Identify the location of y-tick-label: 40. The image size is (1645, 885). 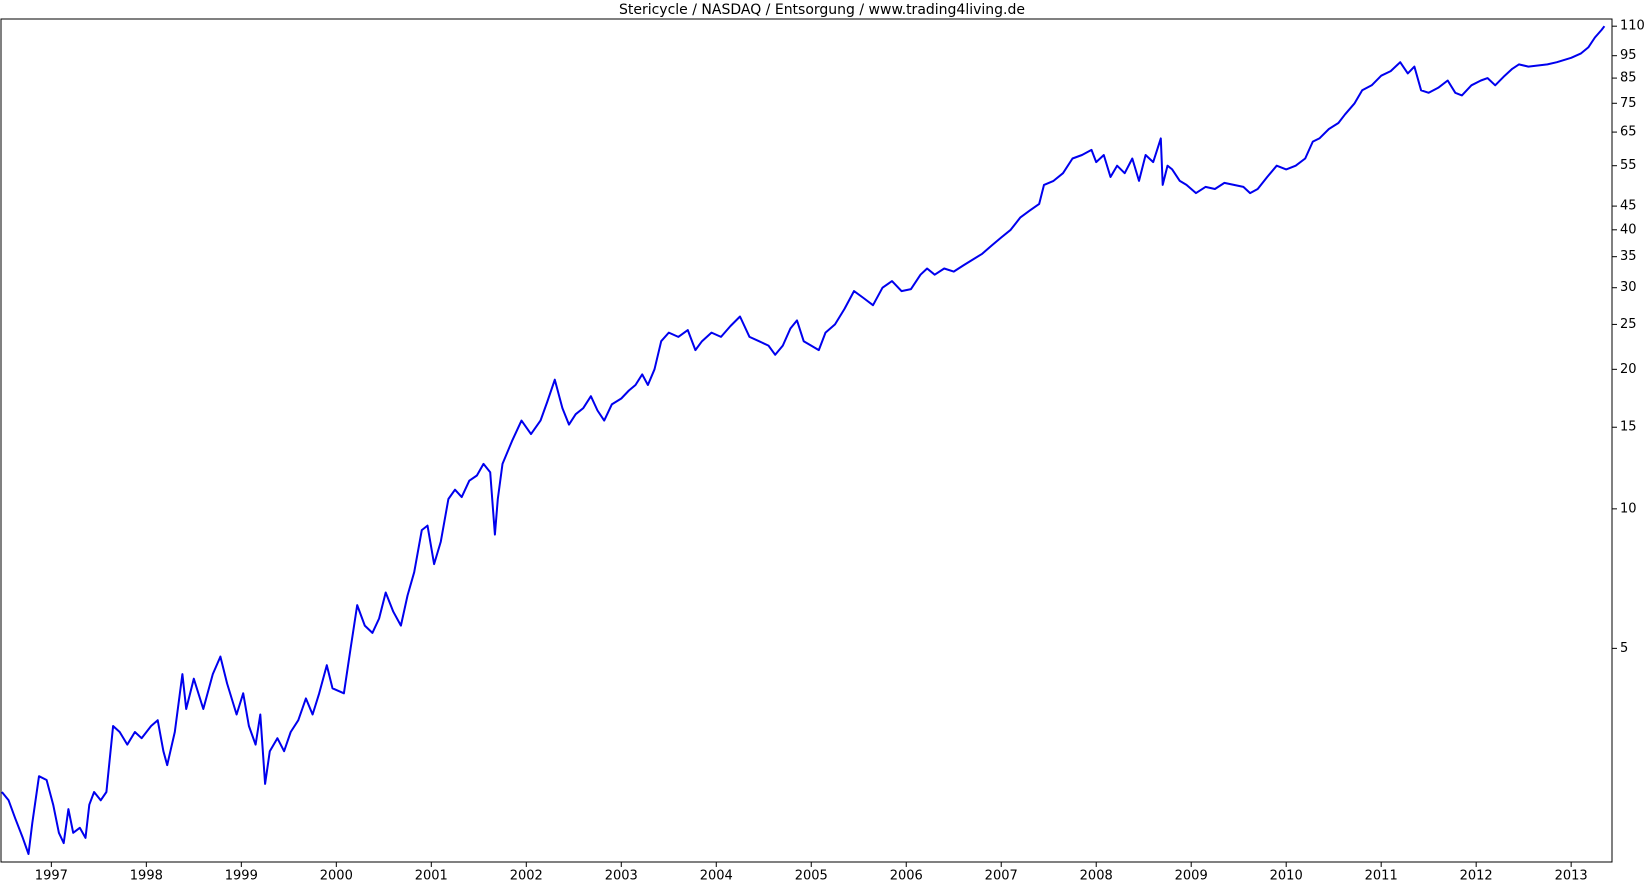
(1628, 229).